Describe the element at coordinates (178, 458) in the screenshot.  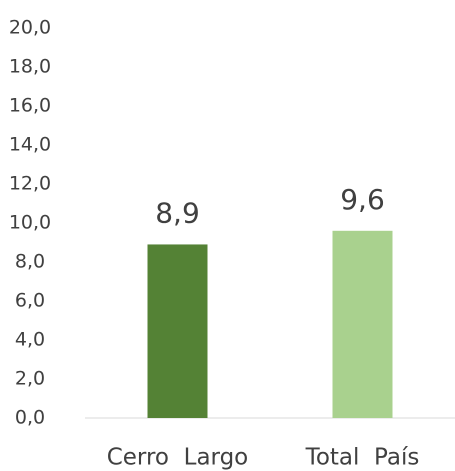
I see `x-tick-label: Cerro Largo` at that location.